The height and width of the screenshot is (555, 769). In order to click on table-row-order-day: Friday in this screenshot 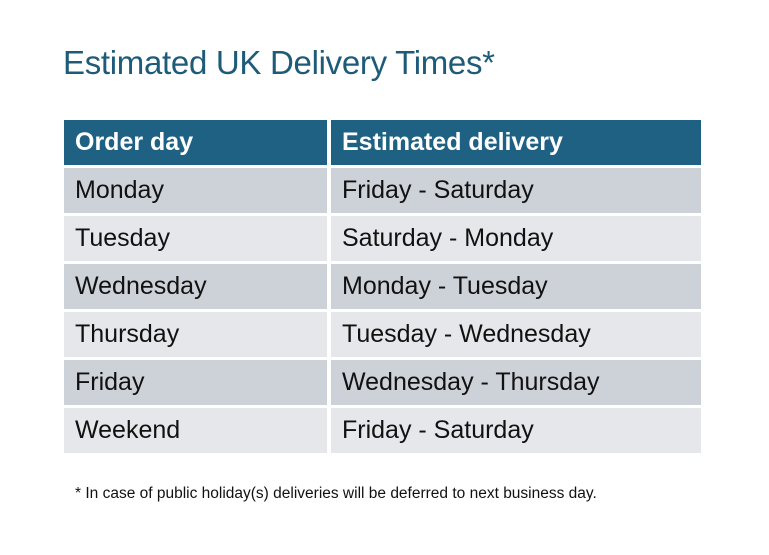, I will do `click(195, 382)`.